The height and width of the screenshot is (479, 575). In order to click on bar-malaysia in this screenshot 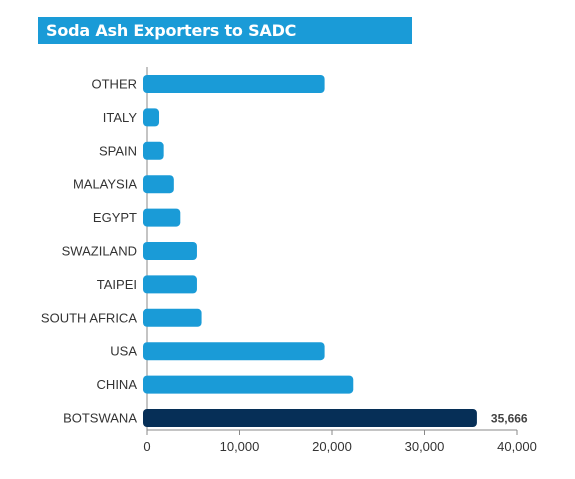, I will do `click(158, 184)`.